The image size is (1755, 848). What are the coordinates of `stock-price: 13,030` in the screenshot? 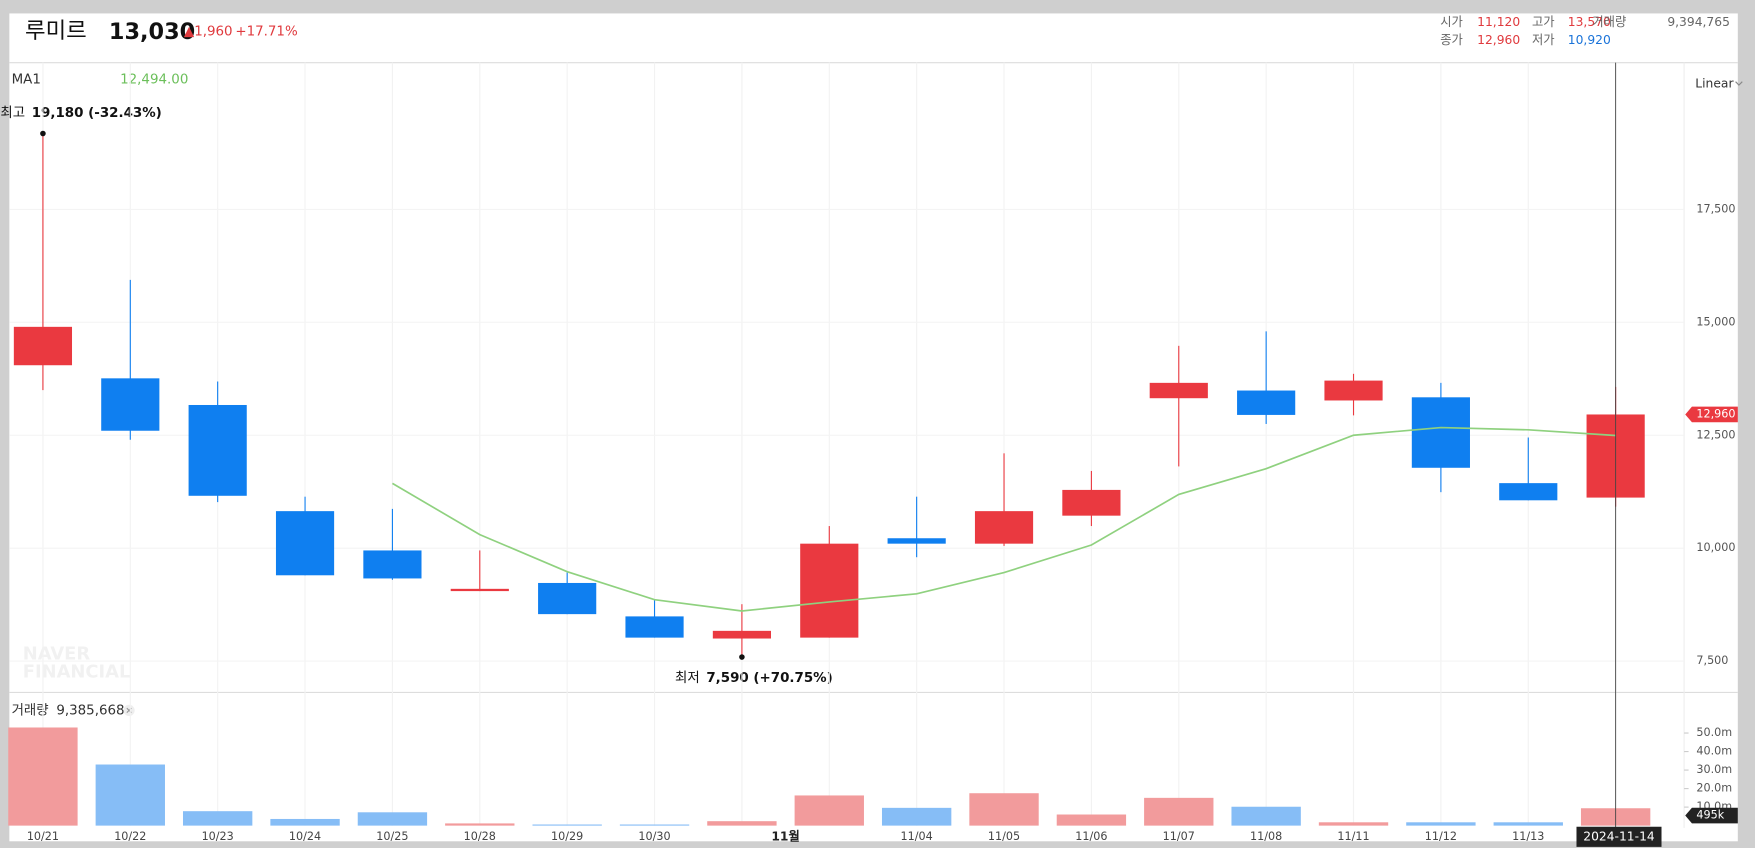 It's located at (152, 32).